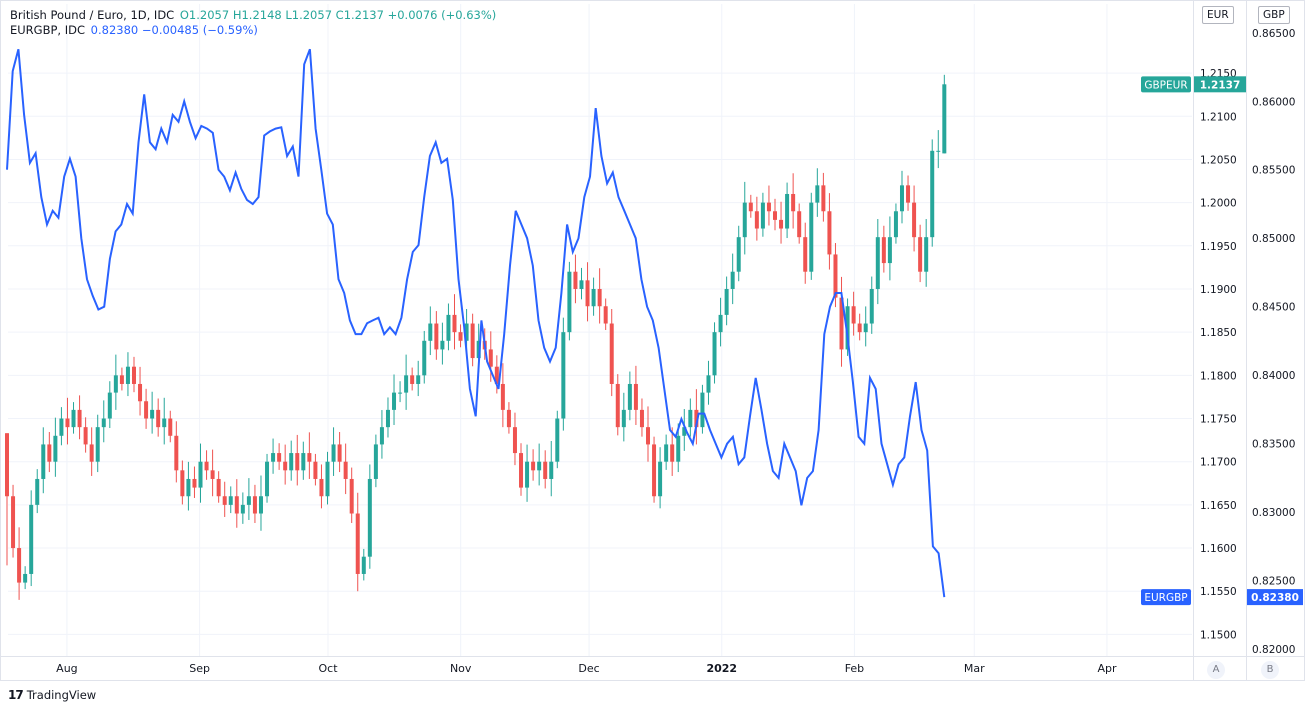 This screenshot has height=712, width=1305. Describe the element at coordinates (1273, 376) in the screenshot. I see `right-axis-tick-label: 0.84000` at that location.